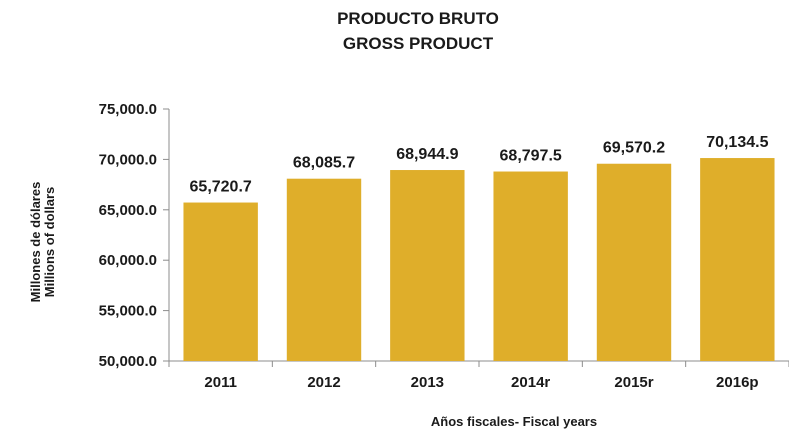  What do you see at coordinates (634, 148) in the screenshot?
I see `data-label: 69,570.2` at bounding box center [634, 148].